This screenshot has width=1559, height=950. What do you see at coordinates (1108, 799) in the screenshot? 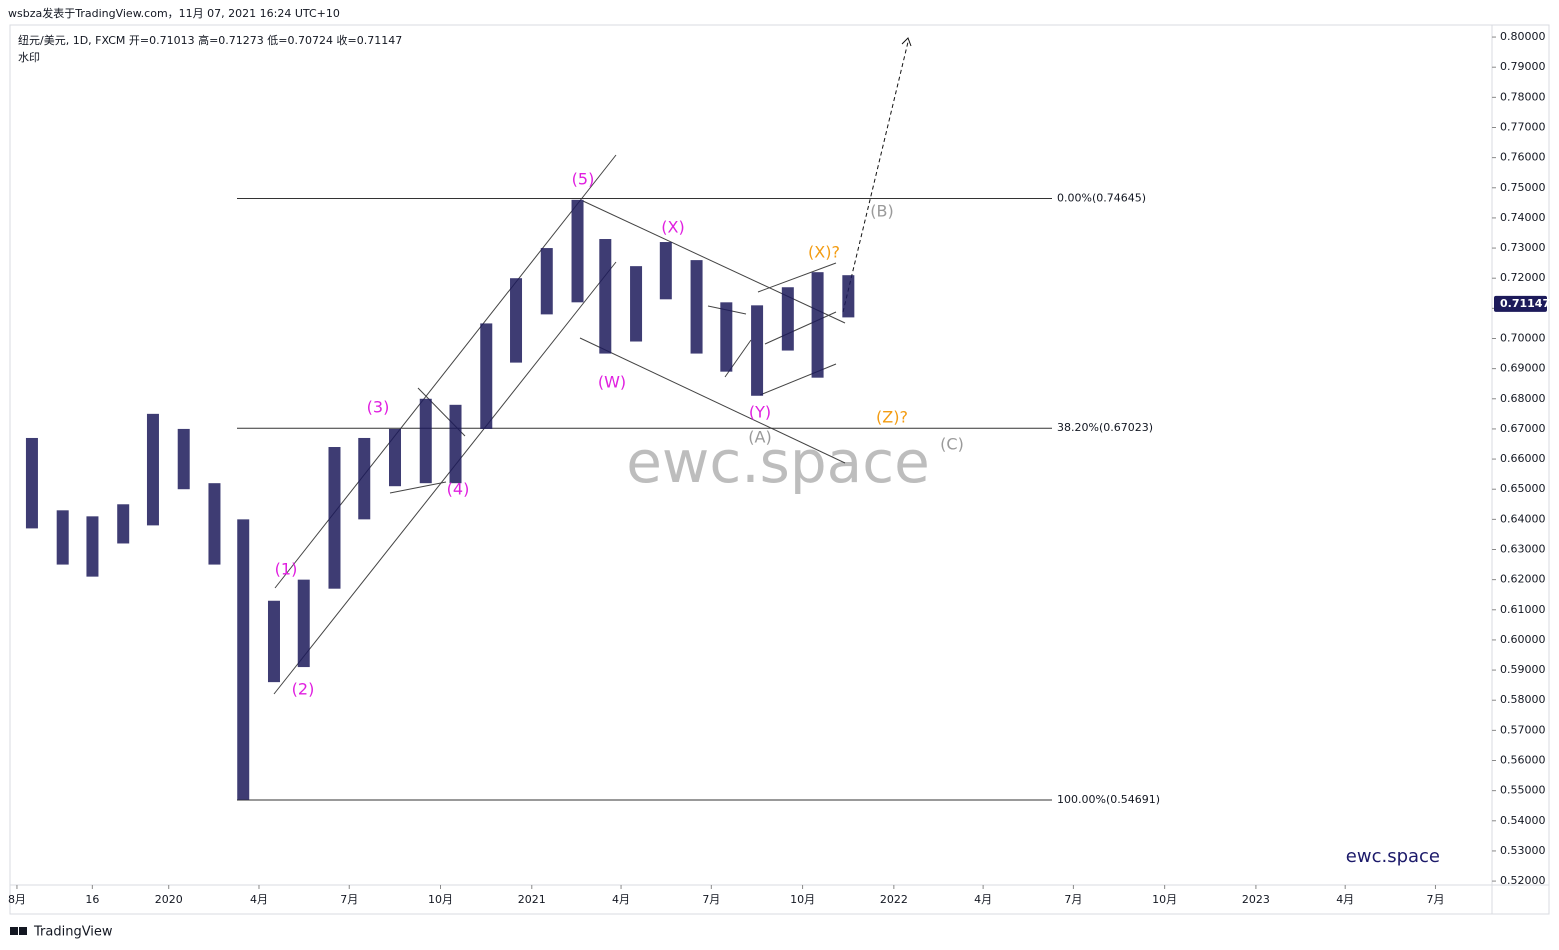
I see `fib-label: 100.00%(0.54691)` at bounding box center [1108, 799].